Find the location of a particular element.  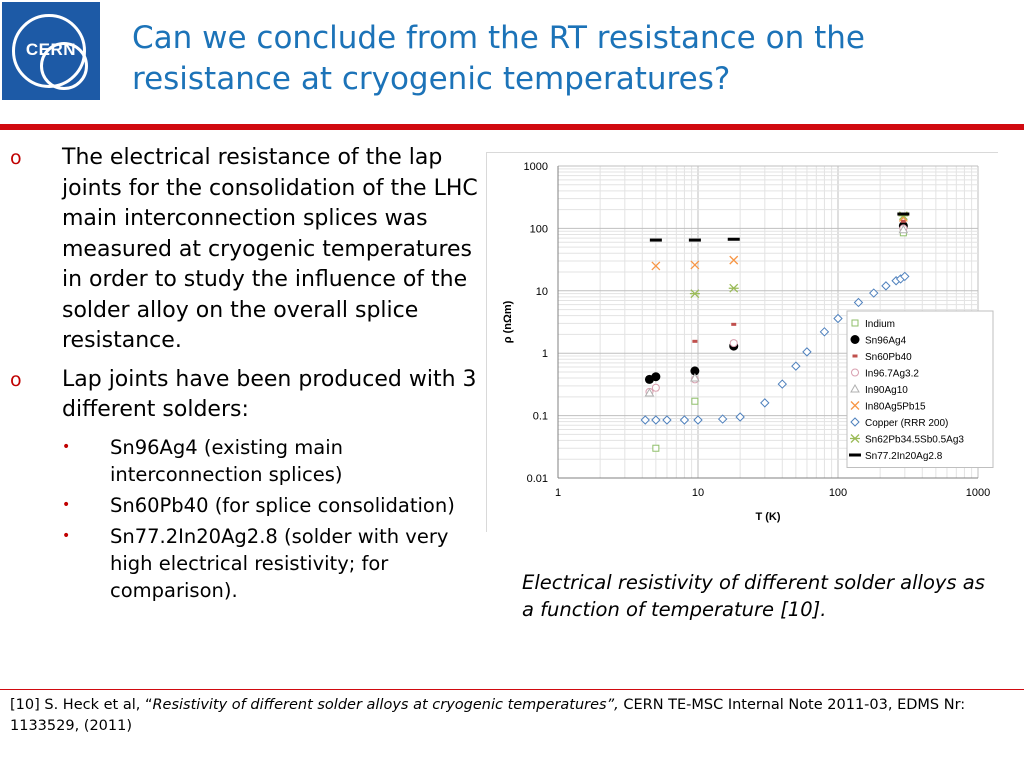

legend-label: In96.7Ag3.2 is located at coordinates (892, 374).